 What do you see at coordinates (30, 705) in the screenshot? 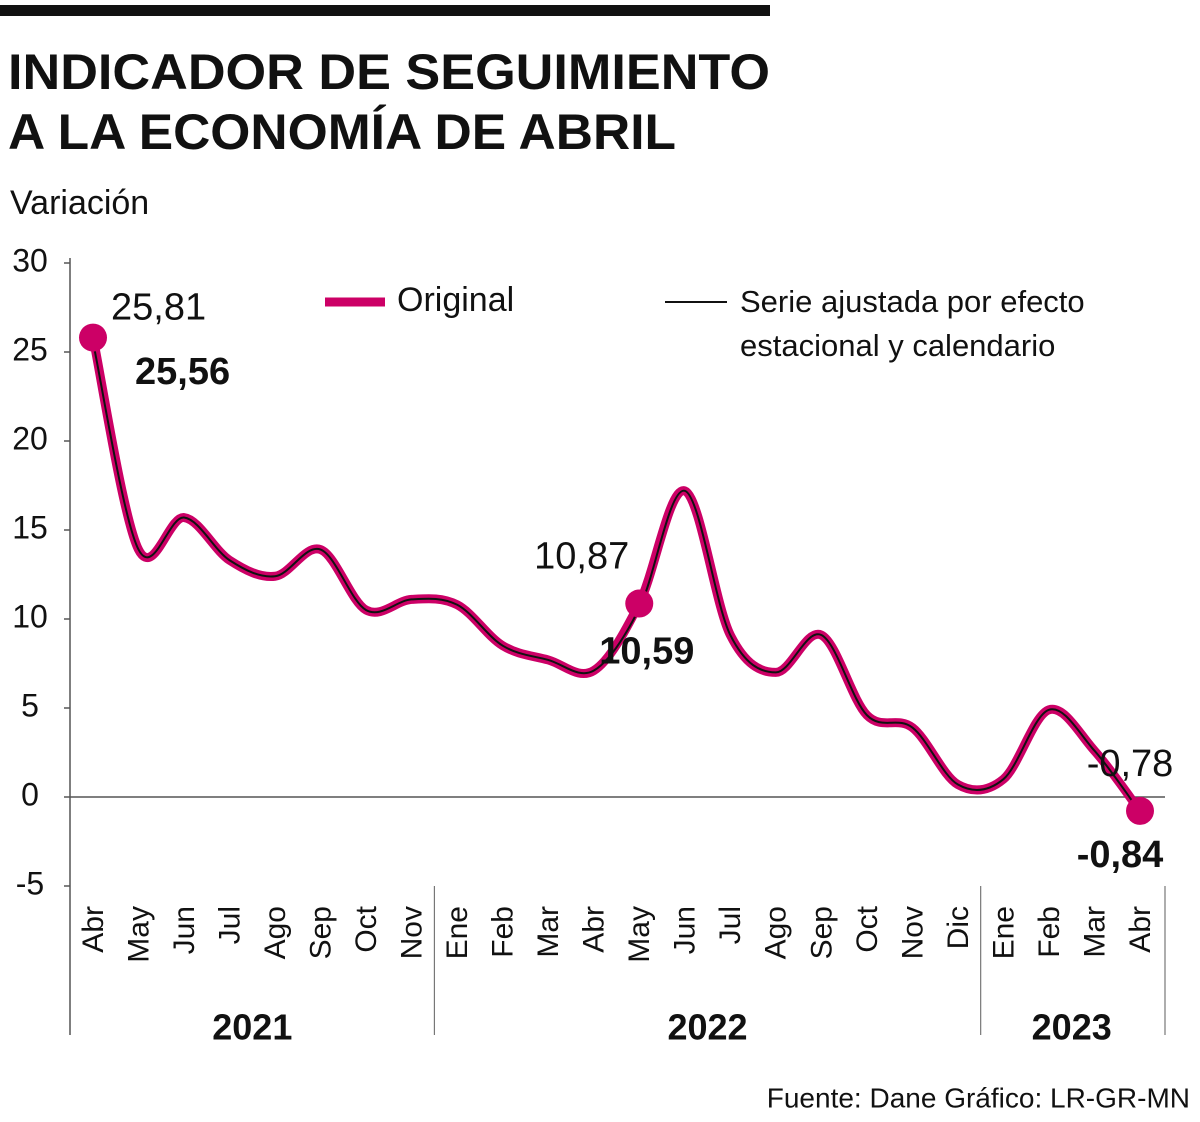
I see `y-tick-label: 5` at bounding box center [30, 705].